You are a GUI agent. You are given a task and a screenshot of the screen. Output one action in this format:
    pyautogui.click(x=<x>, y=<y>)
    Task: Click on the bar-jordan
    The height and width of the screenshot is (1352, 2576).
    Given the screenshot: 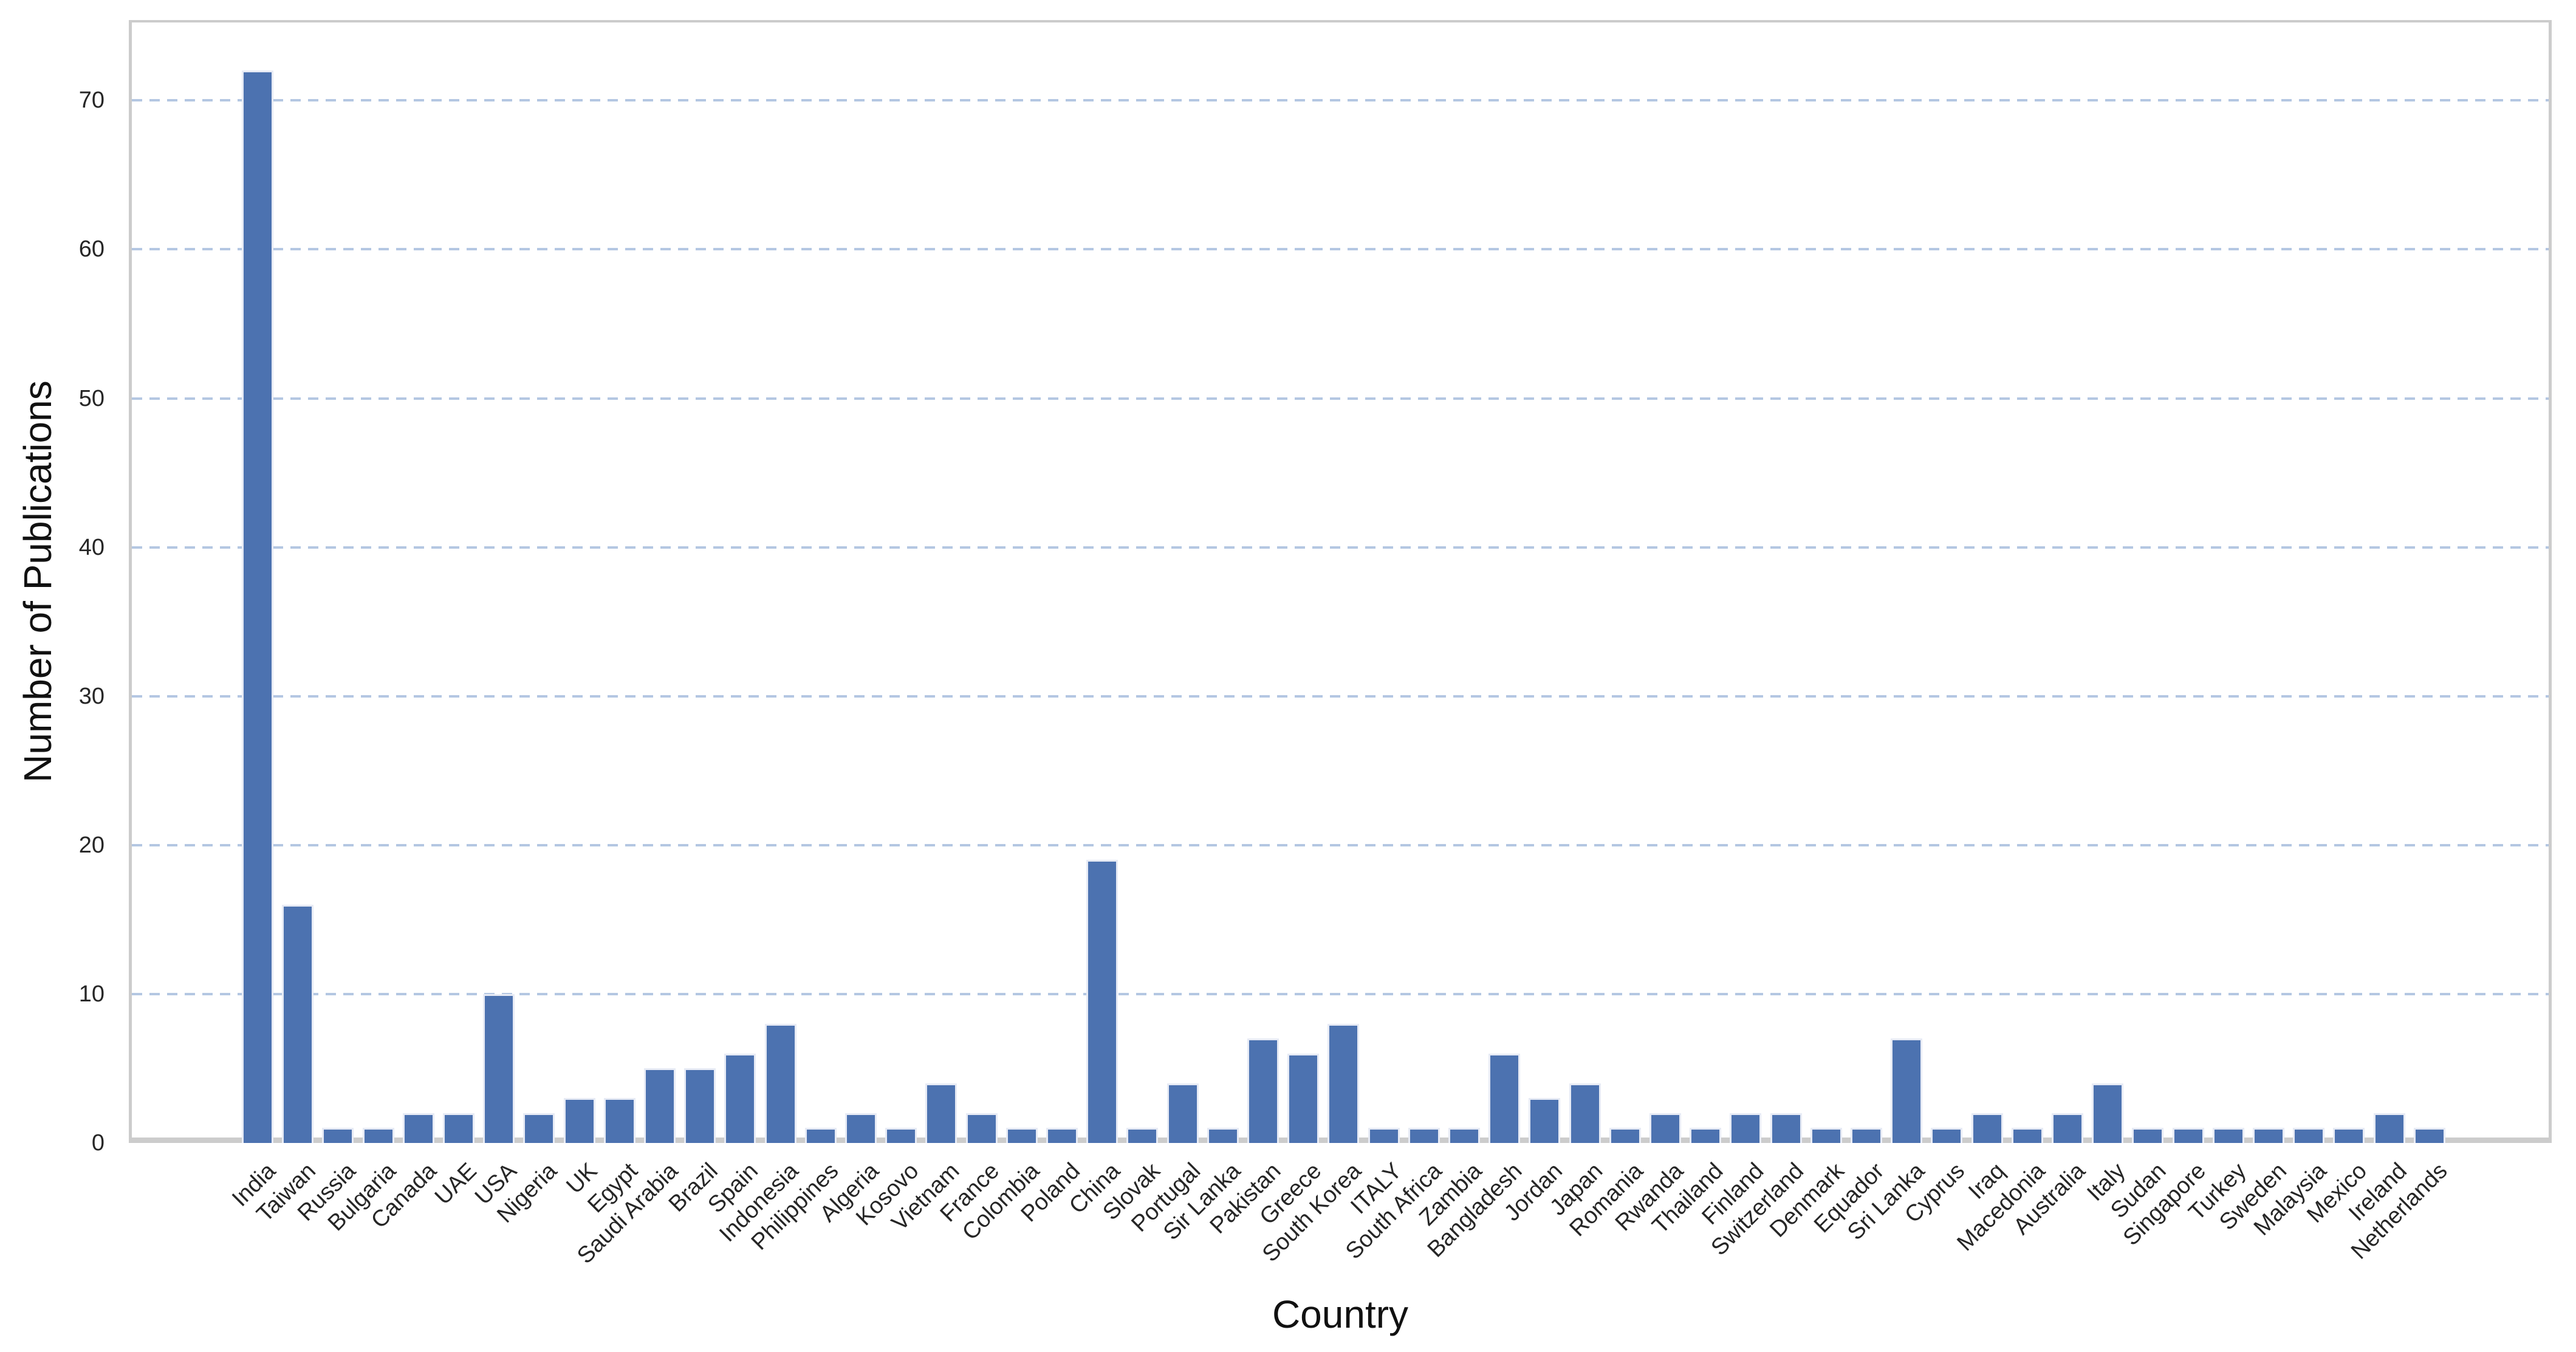 What is the action you would take?
    pyautogui.click(x=1544, y=1120)
    